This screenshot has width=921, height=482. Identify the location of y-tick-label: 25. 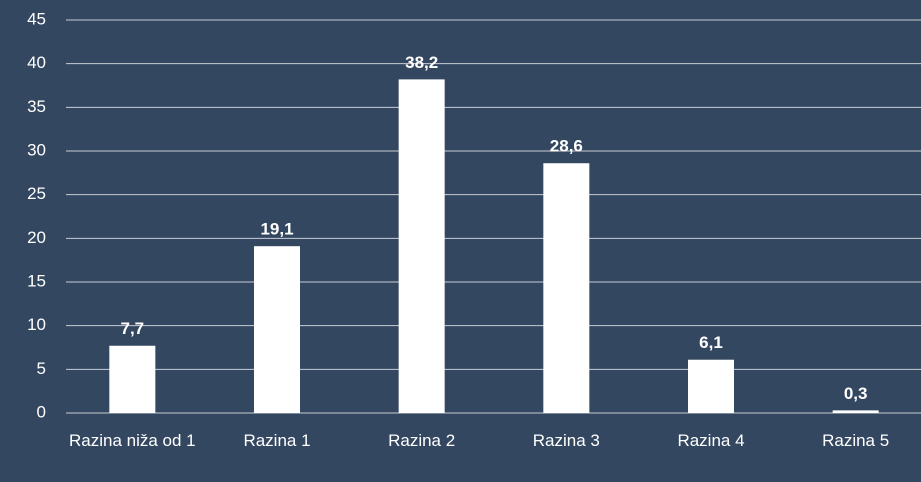
(36, 193).